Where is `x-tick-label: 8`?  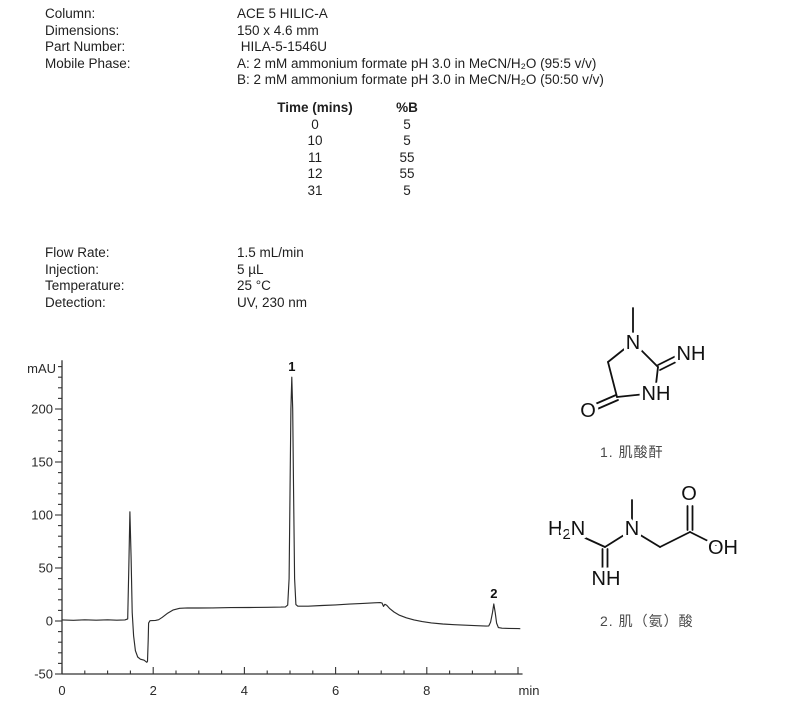 x-tick-label: 8 is located at coordinates (426, 690).